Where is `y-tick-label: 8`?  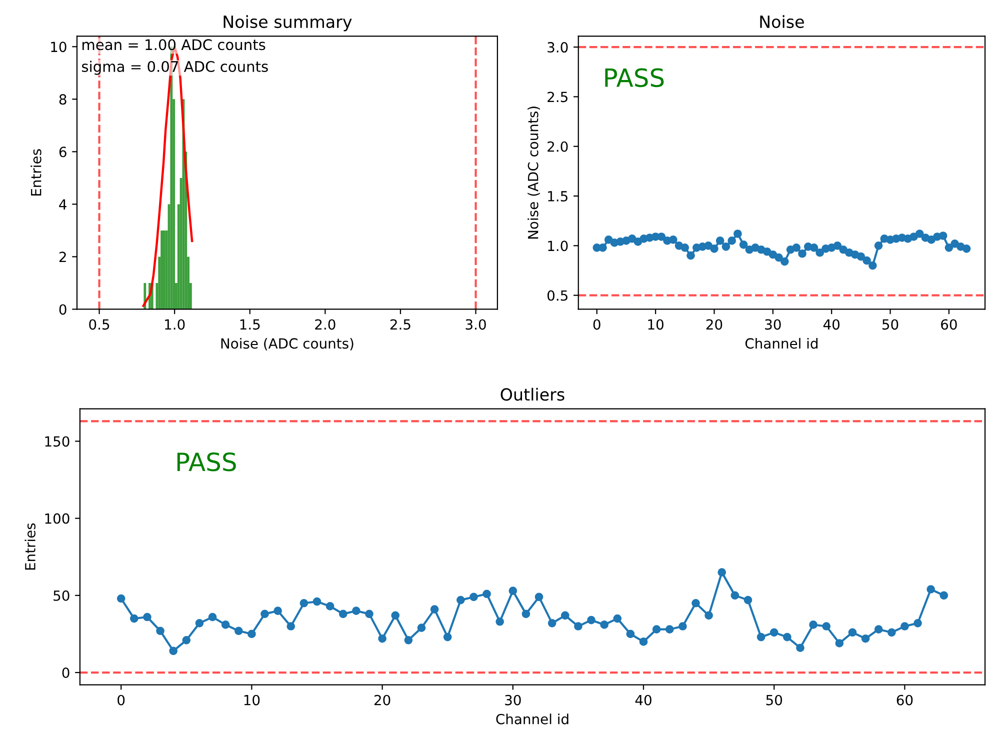
y-tick-label: 8 is located at coordinates (62, 99).